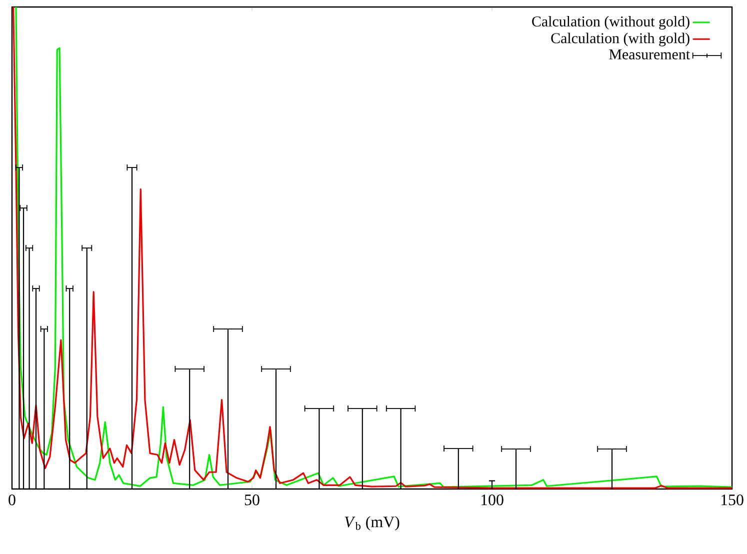  Describe the element at coordinates (252, 500) in the screenshot. I see `x-tick-label: 50` at that location.